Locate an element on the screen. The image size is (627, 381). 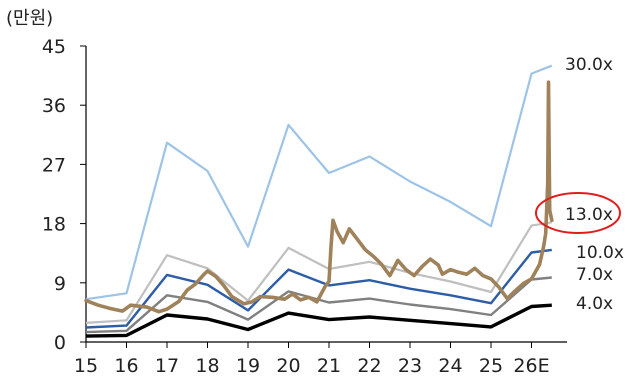
series-label-7-0x: 7.0x is located at coordinates (594, 275).